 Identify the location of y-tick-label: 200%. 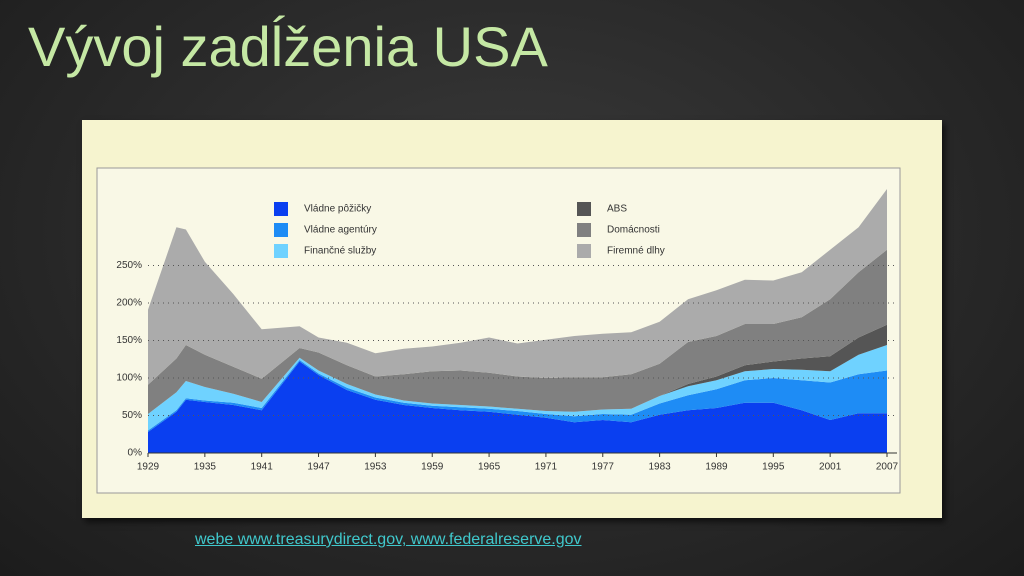
(129, 303).